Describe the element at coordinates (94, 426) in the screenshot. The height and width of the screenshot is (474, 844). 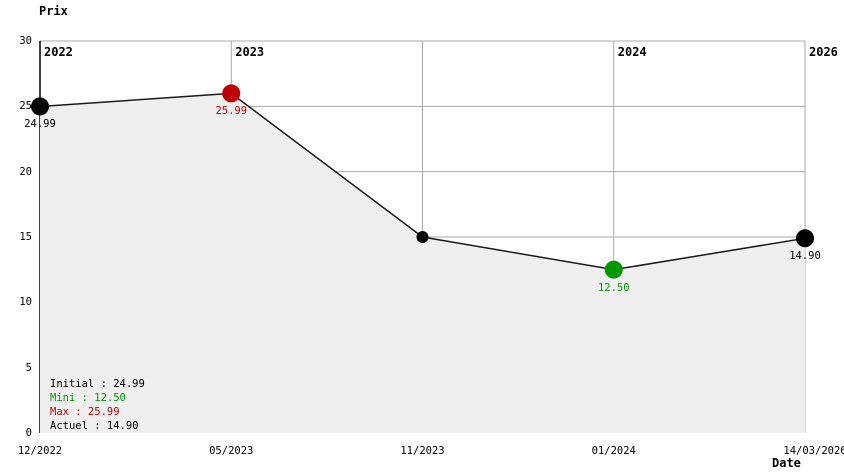
I see `legend-actuel: Actuel : 14.90` at that location.